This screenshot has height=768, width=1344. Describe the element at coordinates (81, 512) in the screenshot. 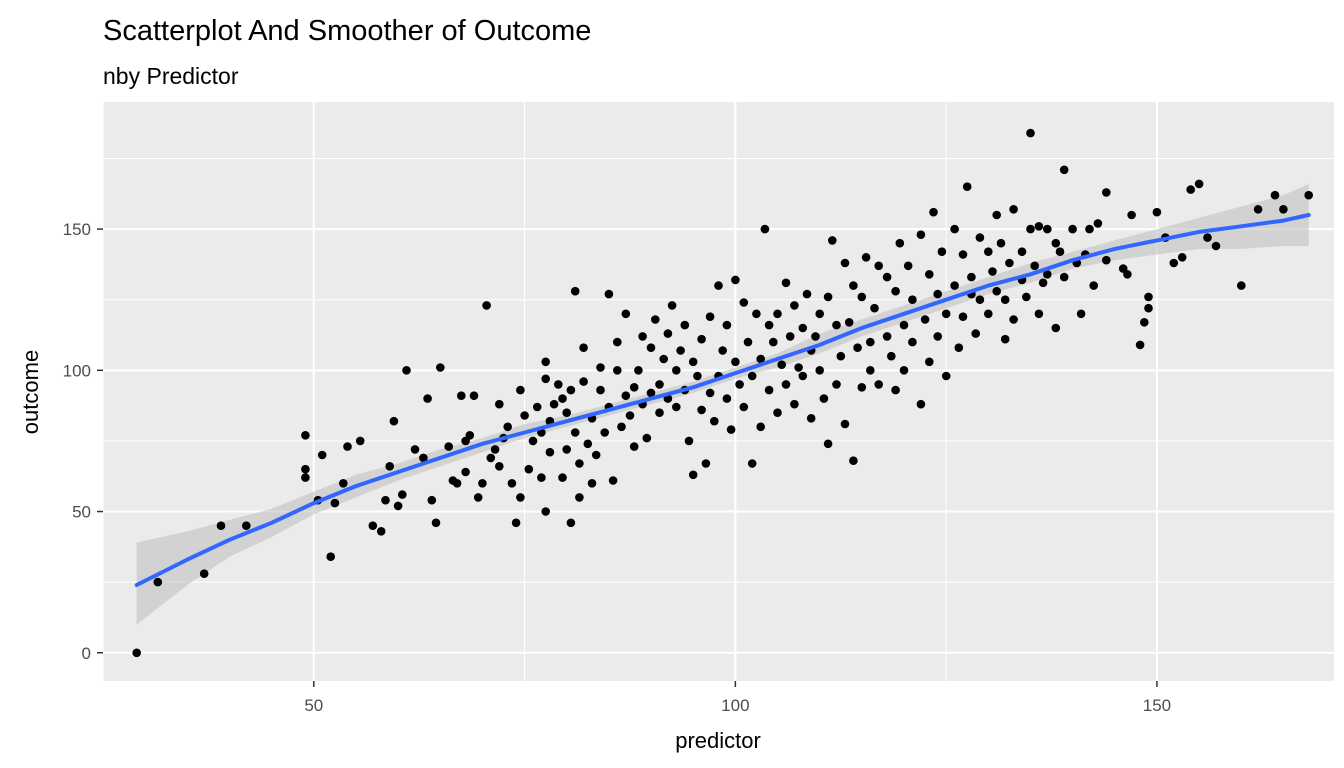

I see `y-tick-label: 50` at that location.